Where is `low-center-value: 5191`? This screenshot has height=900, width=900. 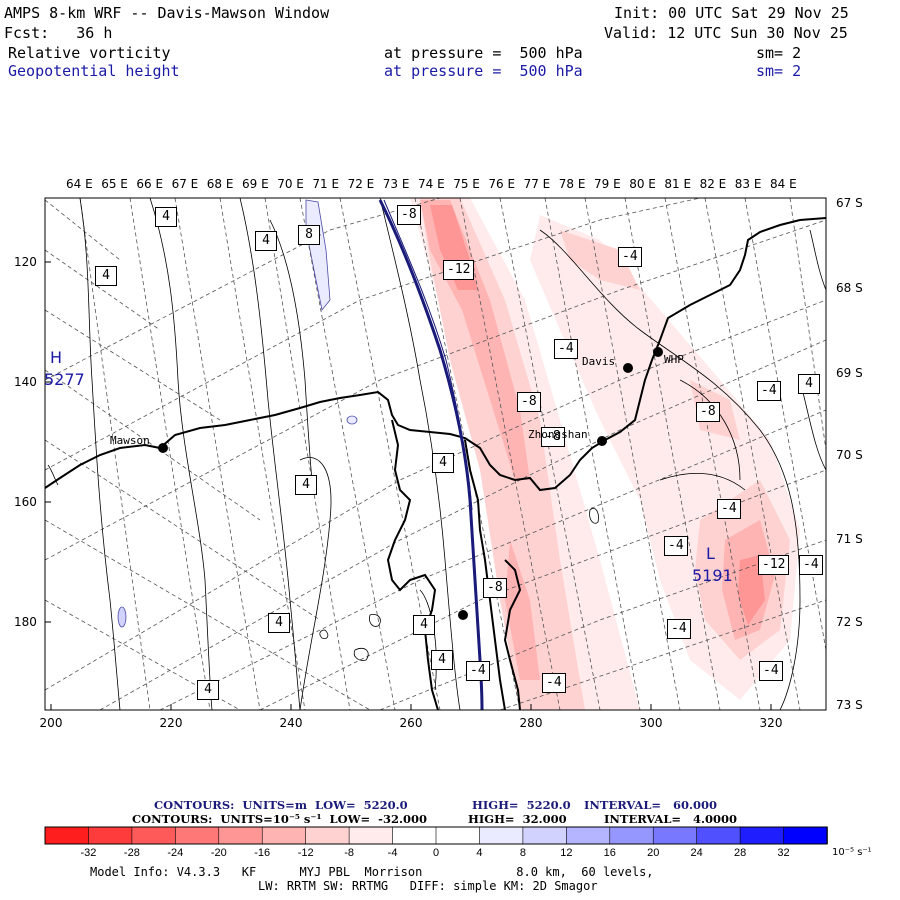
low-center-value: 5191 is located at coordinates (712, 575).